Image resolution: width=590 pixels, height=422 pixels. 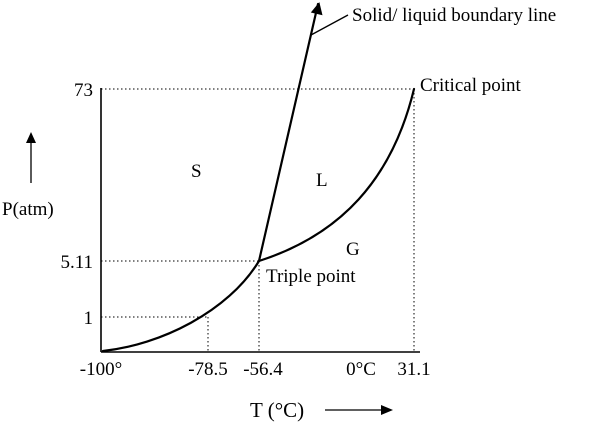 I want to click on region-liquid-label: L, so click(x=322, y=180).